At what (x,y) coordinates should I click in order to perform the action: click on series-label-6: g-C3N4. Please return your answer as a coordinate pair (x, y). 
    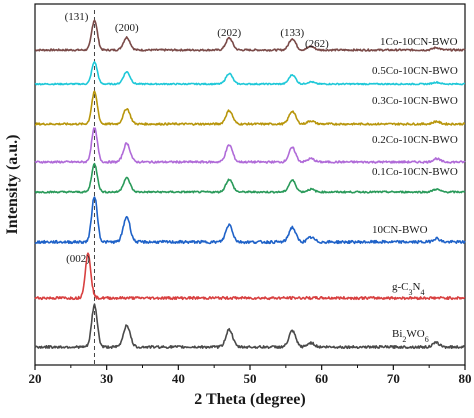
    Looking at the image, I should click on (408, 289).